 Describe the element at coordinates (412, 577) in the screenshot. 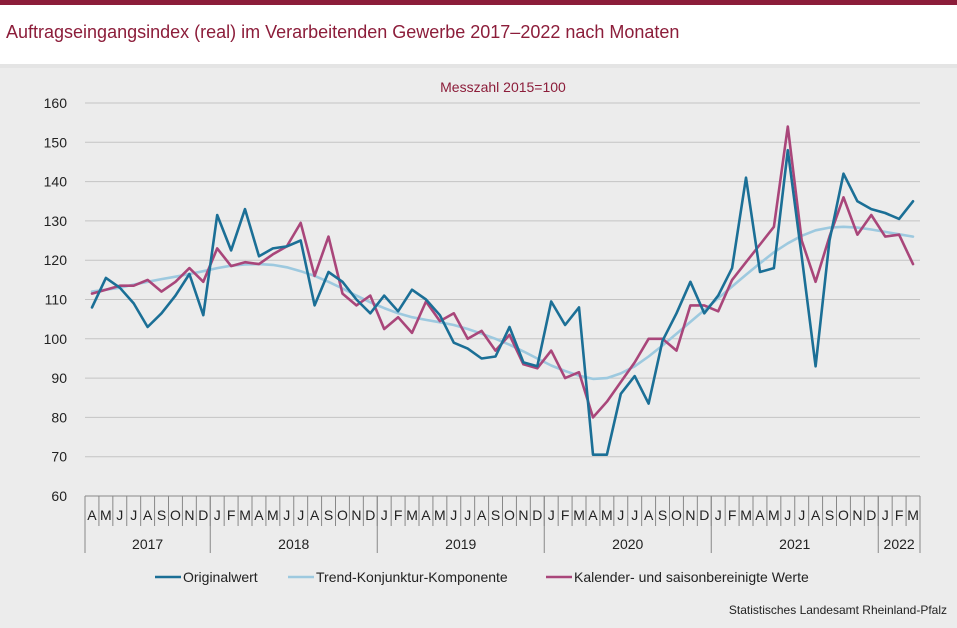

I see `legend-label-trend: Trend-Konjunktur-Komponente` at that location.